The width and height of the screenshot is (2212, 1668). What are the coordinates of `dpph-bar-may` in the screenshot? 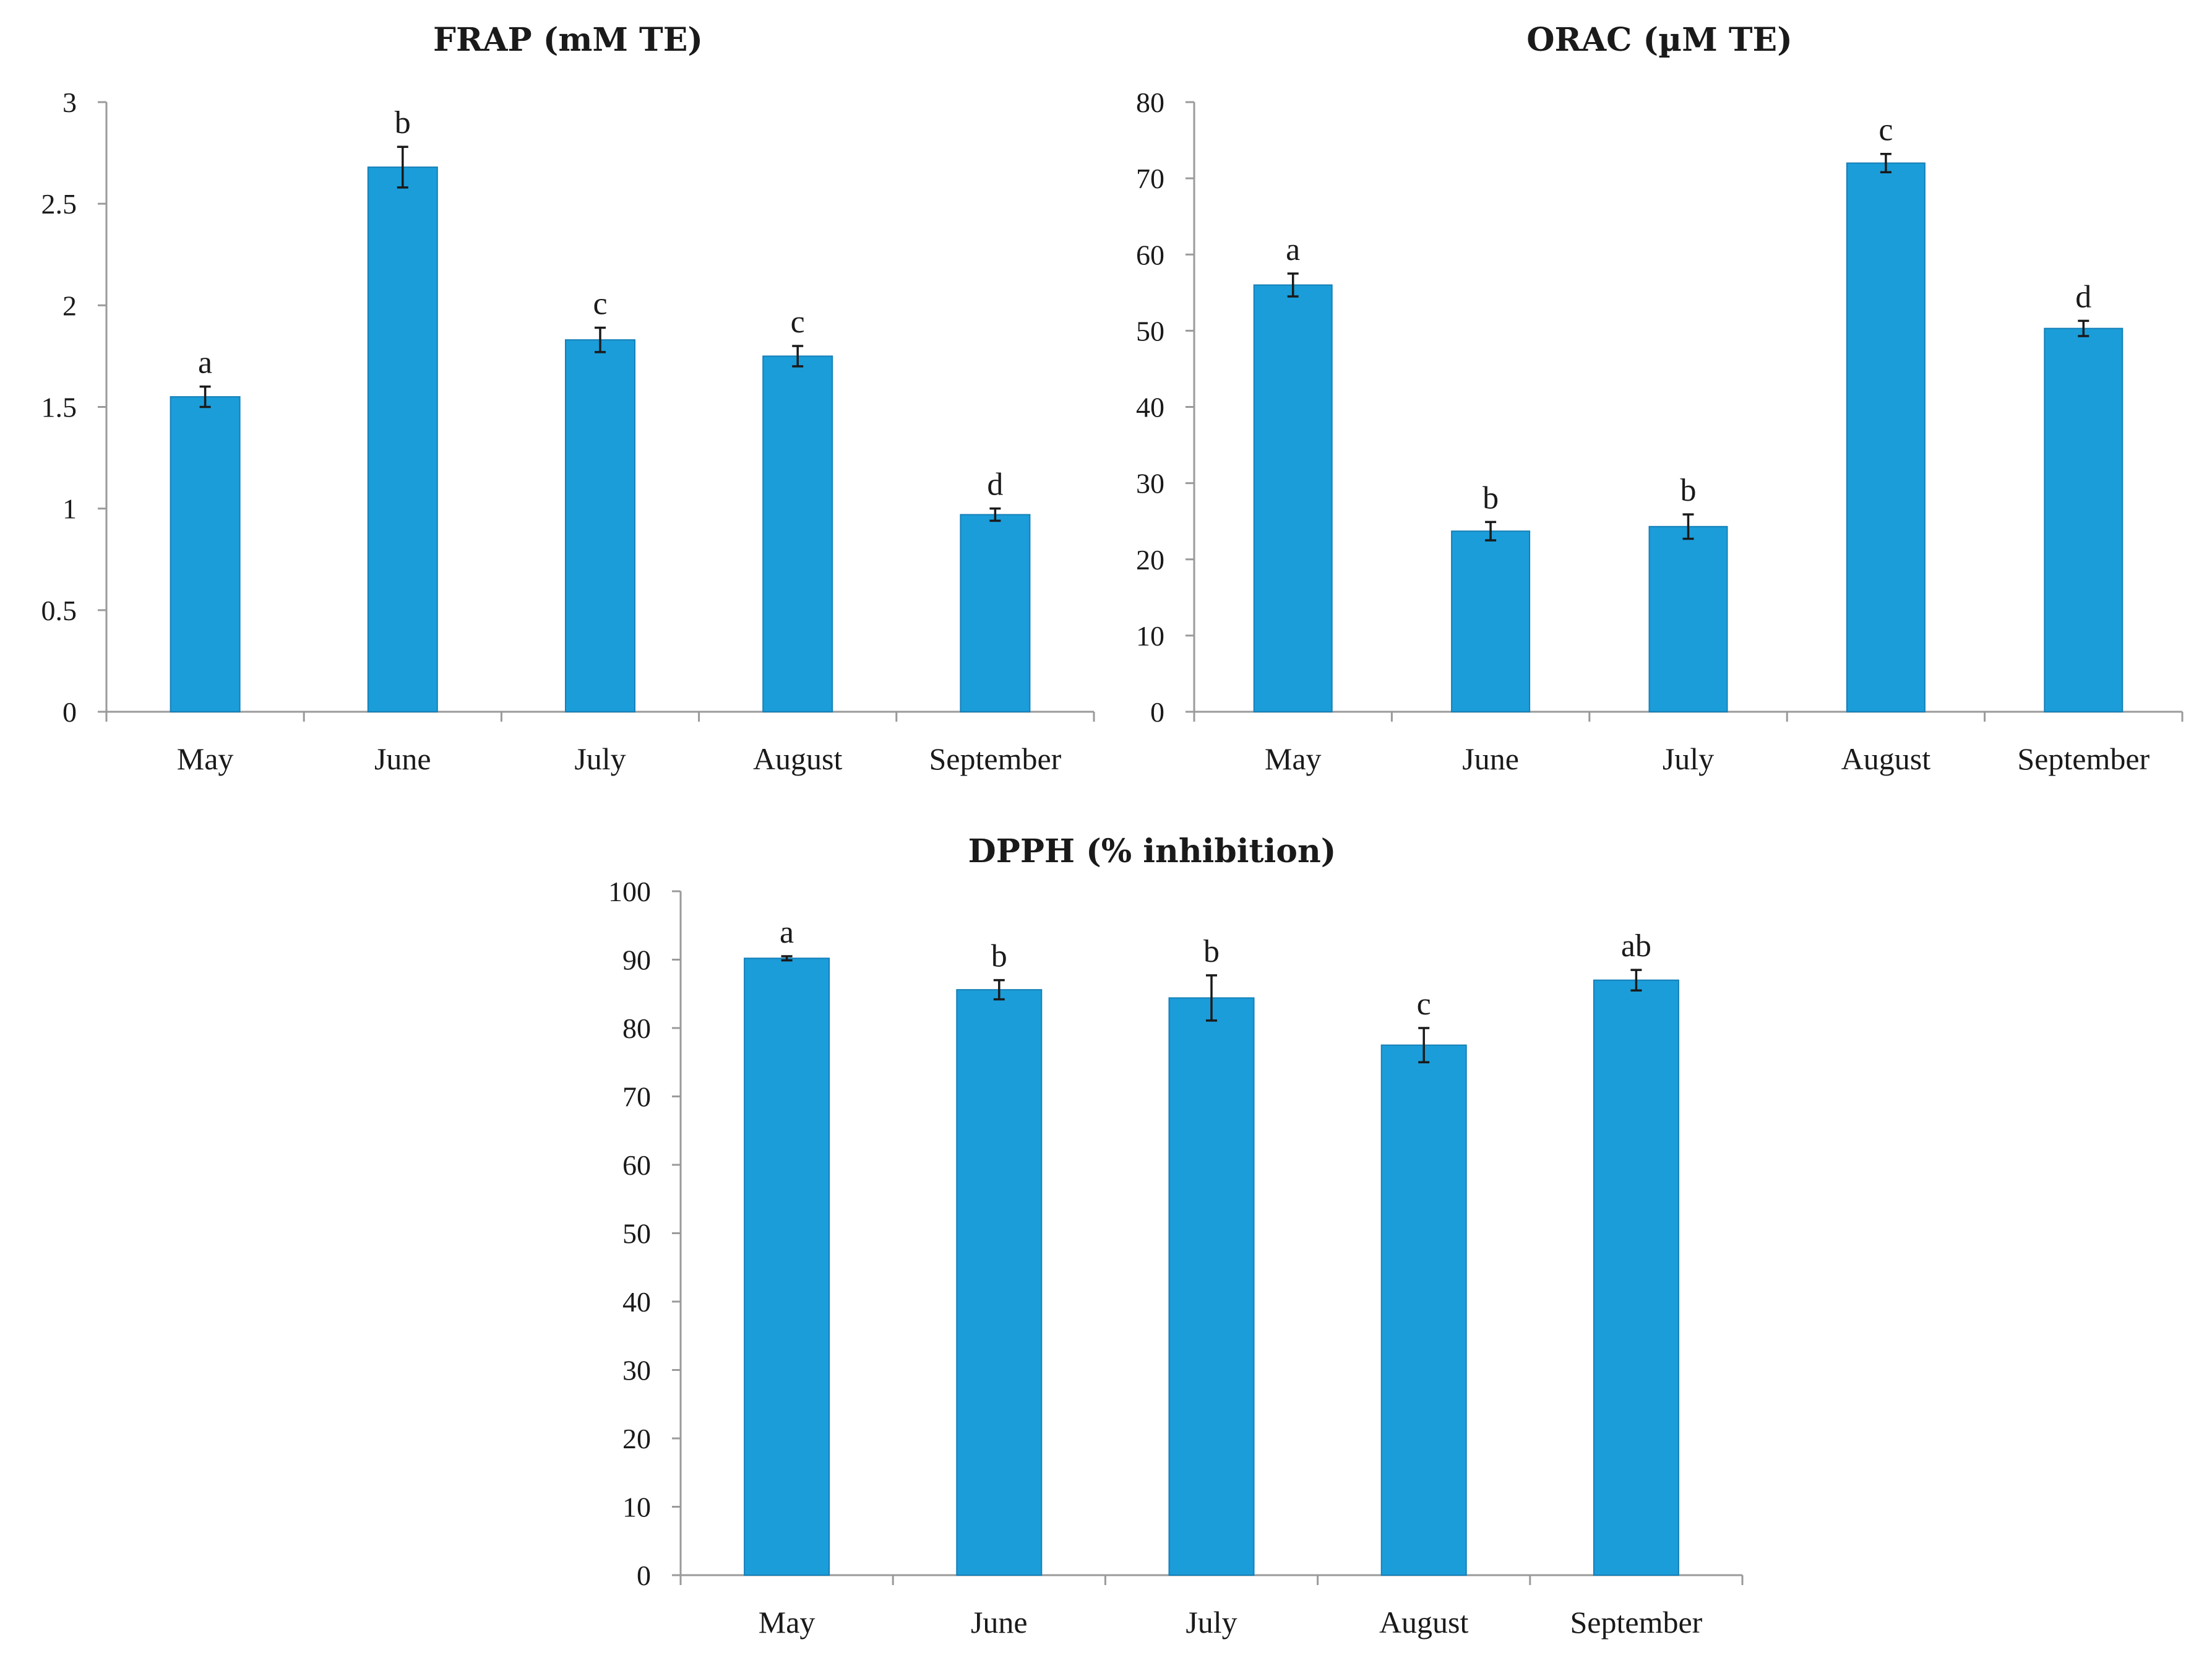 It's located at (787, 1266).